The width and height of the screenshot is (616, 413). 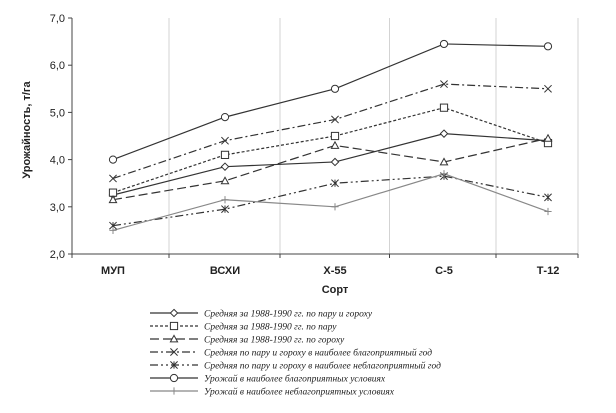 What do you see at coordinates (444, 133) in the screenshot?
I see `data-point-s1-С-5` at bounding box center [444, 133].